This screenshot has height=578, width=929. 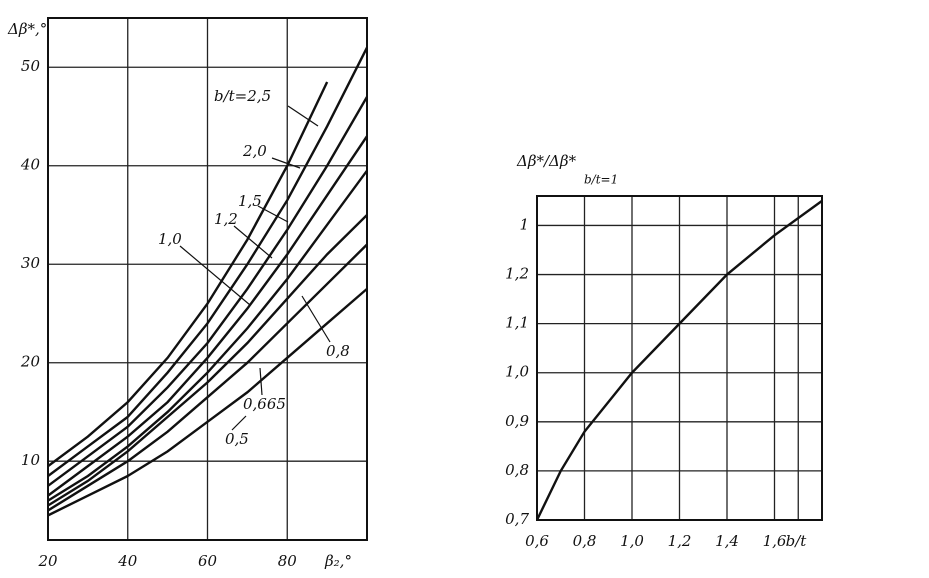 What do you see at coordinates (242, 96) in the screenshot?
I see `curve-label: b/t=2,5` at bounding box center [242, 96].